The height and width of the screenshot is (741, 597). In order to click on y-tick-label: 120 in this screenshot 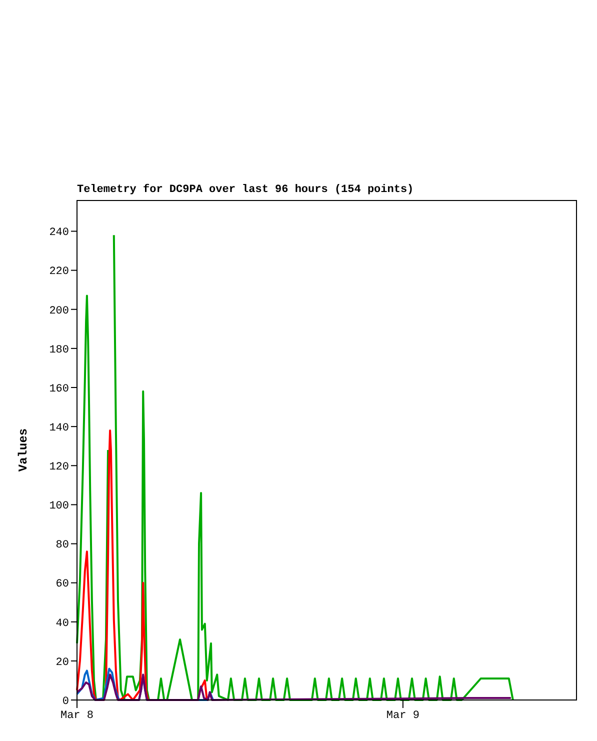, I will do `click(59, 468)`.